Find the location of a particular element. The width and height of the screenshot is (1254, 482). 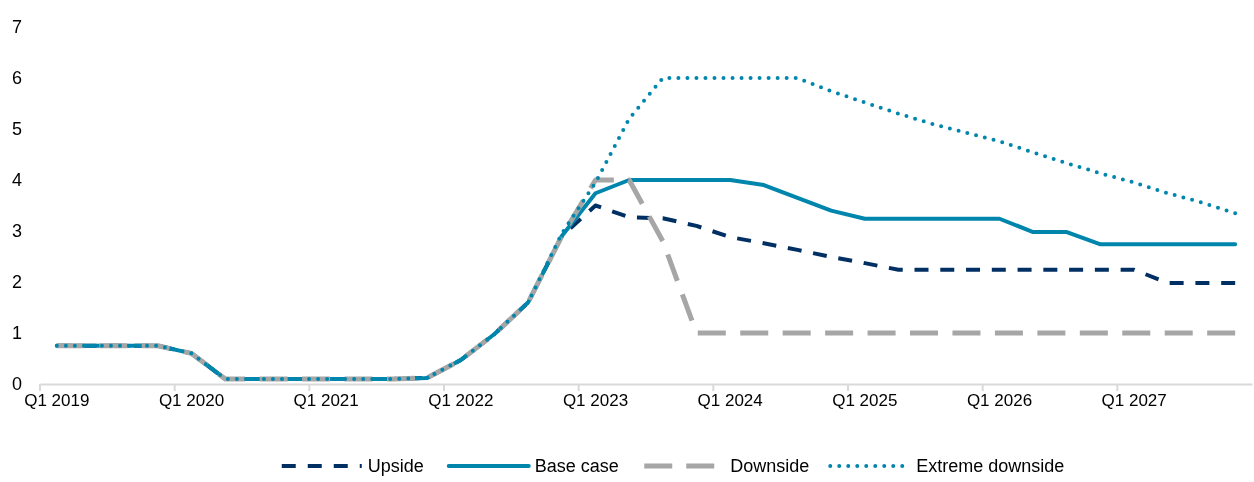

x-tick-label: Q1 2023 is located at coordinates (595, 401).